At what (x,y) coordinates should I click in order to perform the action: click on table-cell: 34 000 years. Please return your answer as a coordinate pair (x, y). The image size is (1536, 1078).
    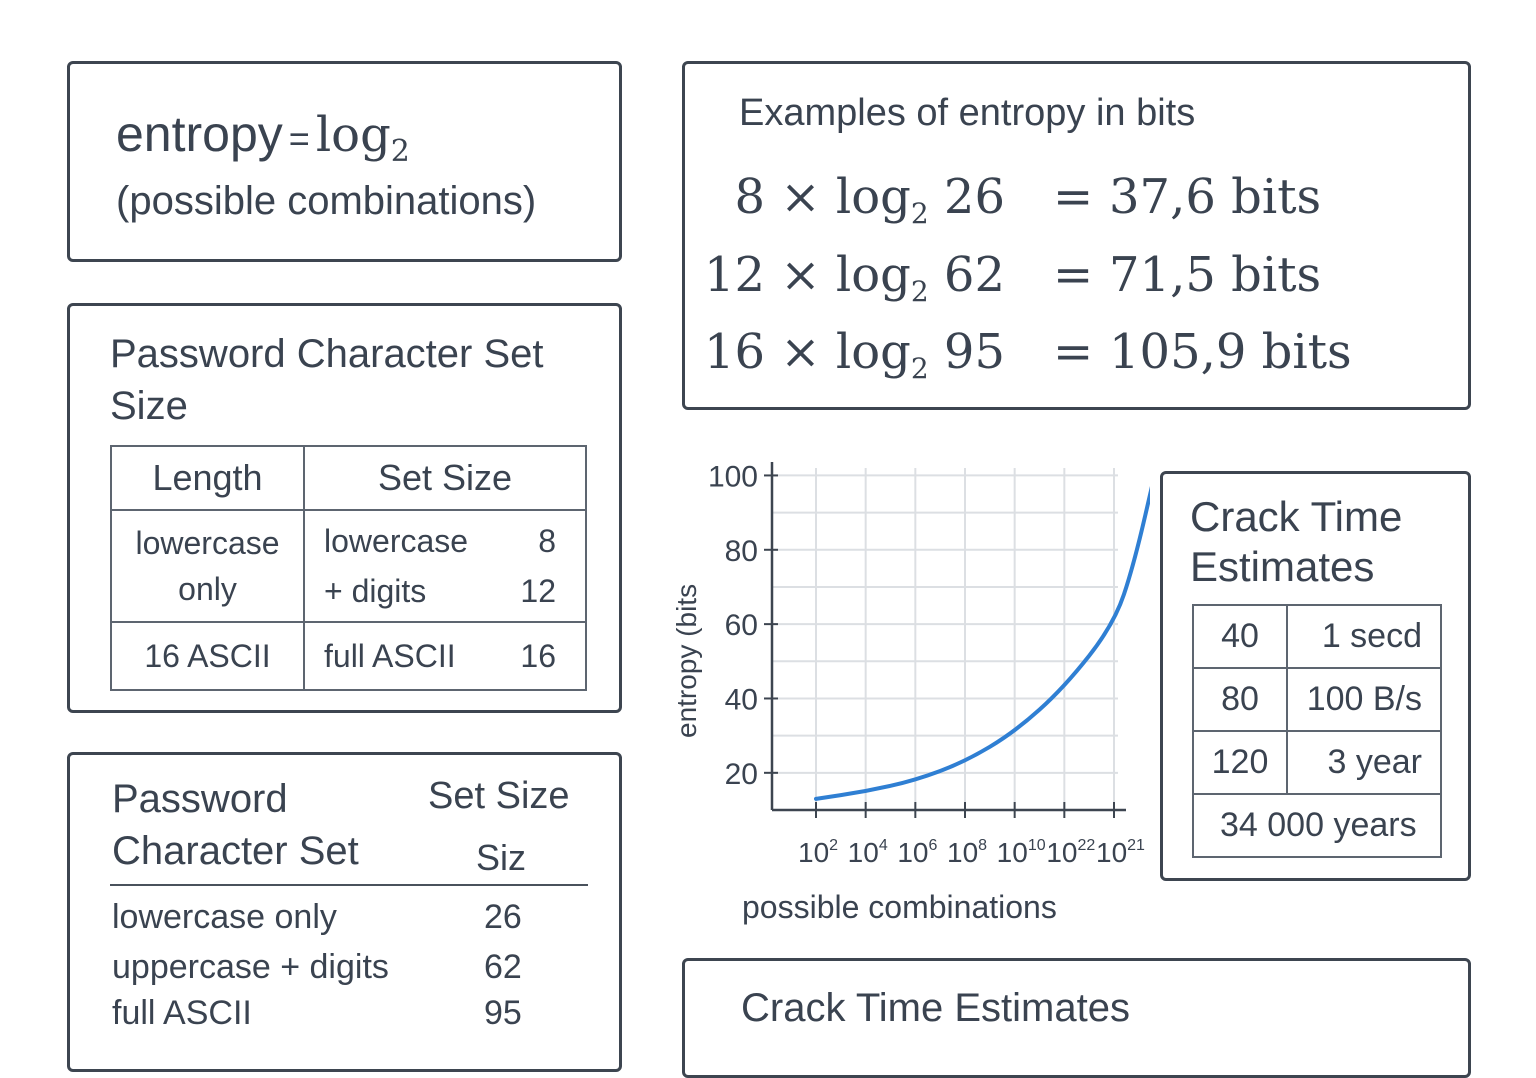
    Looking at the image, I should click on (1317, 825).